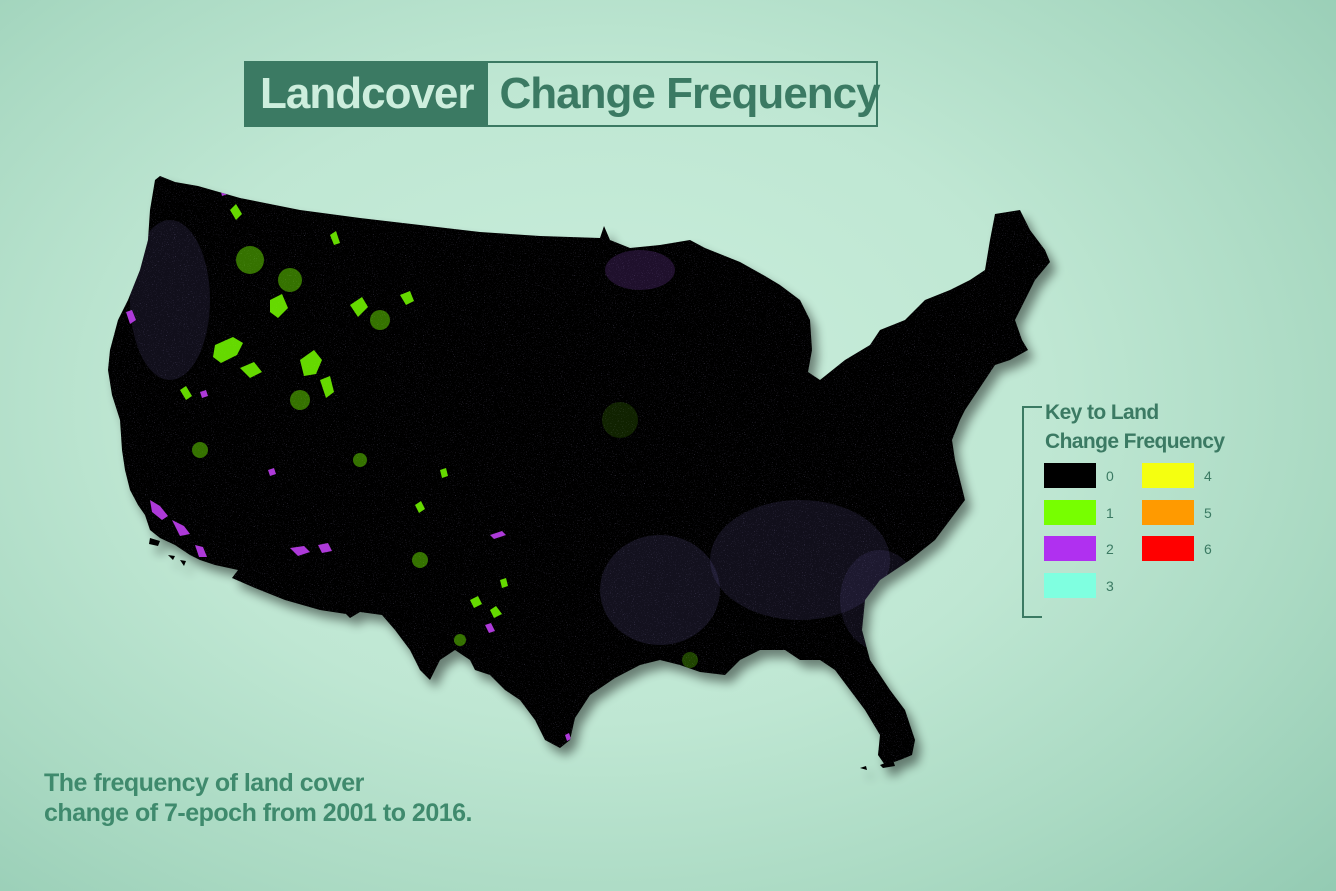 The image size is (1336, 891). What do you see at coordinates (204, 783) in the screenshot?
I see `caption-line1: The frequency of land cover` at bounding box center [204, 783].